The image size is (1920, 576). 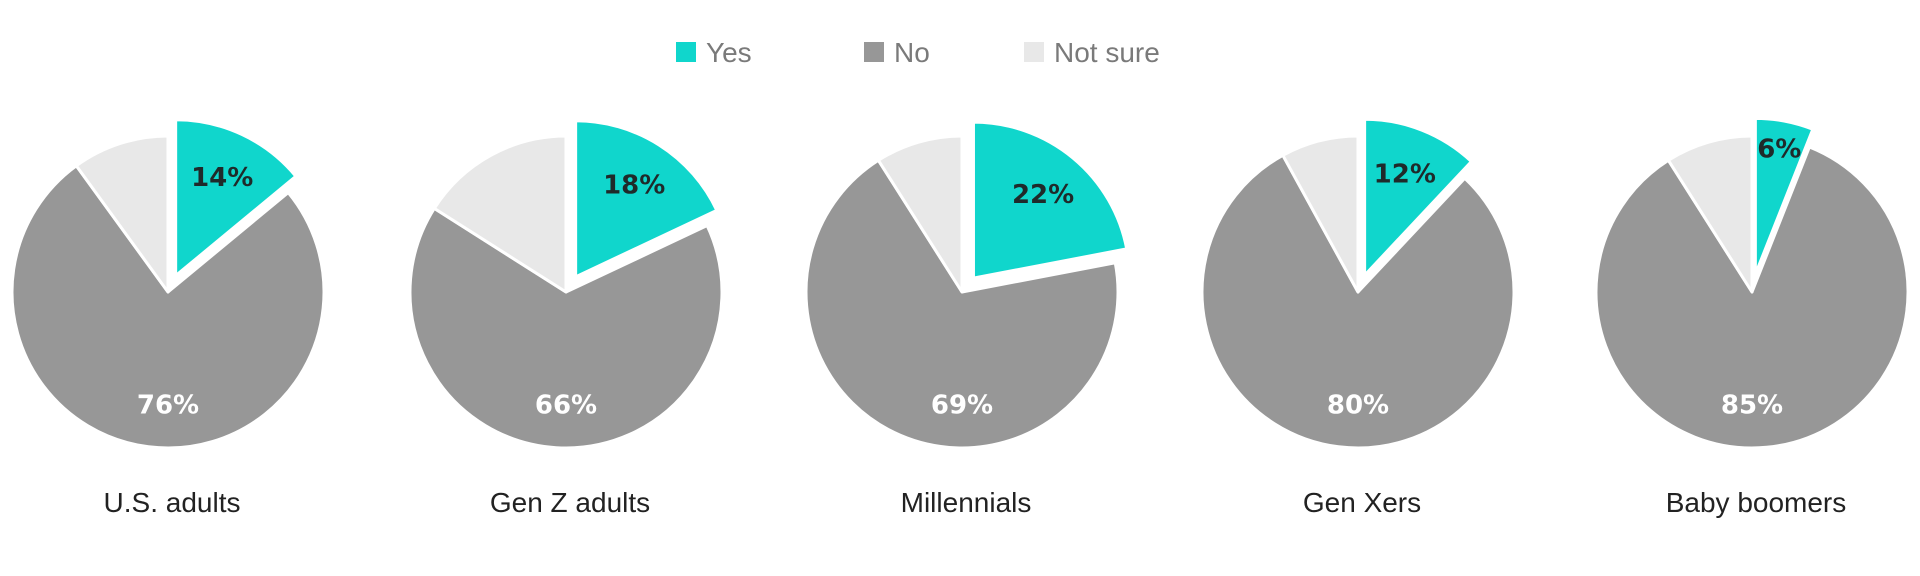 What do you see at coordinates (966, 502) in the screenshot?
I see `pie-group-label: Millennials` at bounding box center [966, 502].